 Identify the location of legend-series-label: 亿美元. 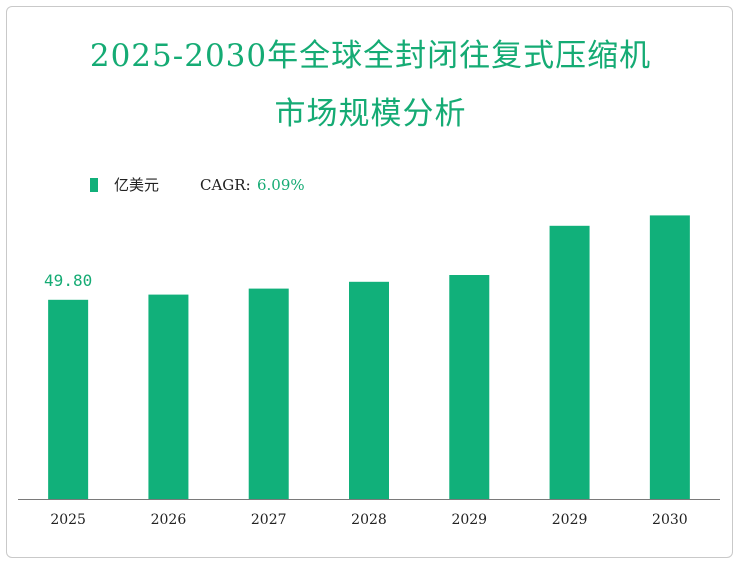
(137, 185).